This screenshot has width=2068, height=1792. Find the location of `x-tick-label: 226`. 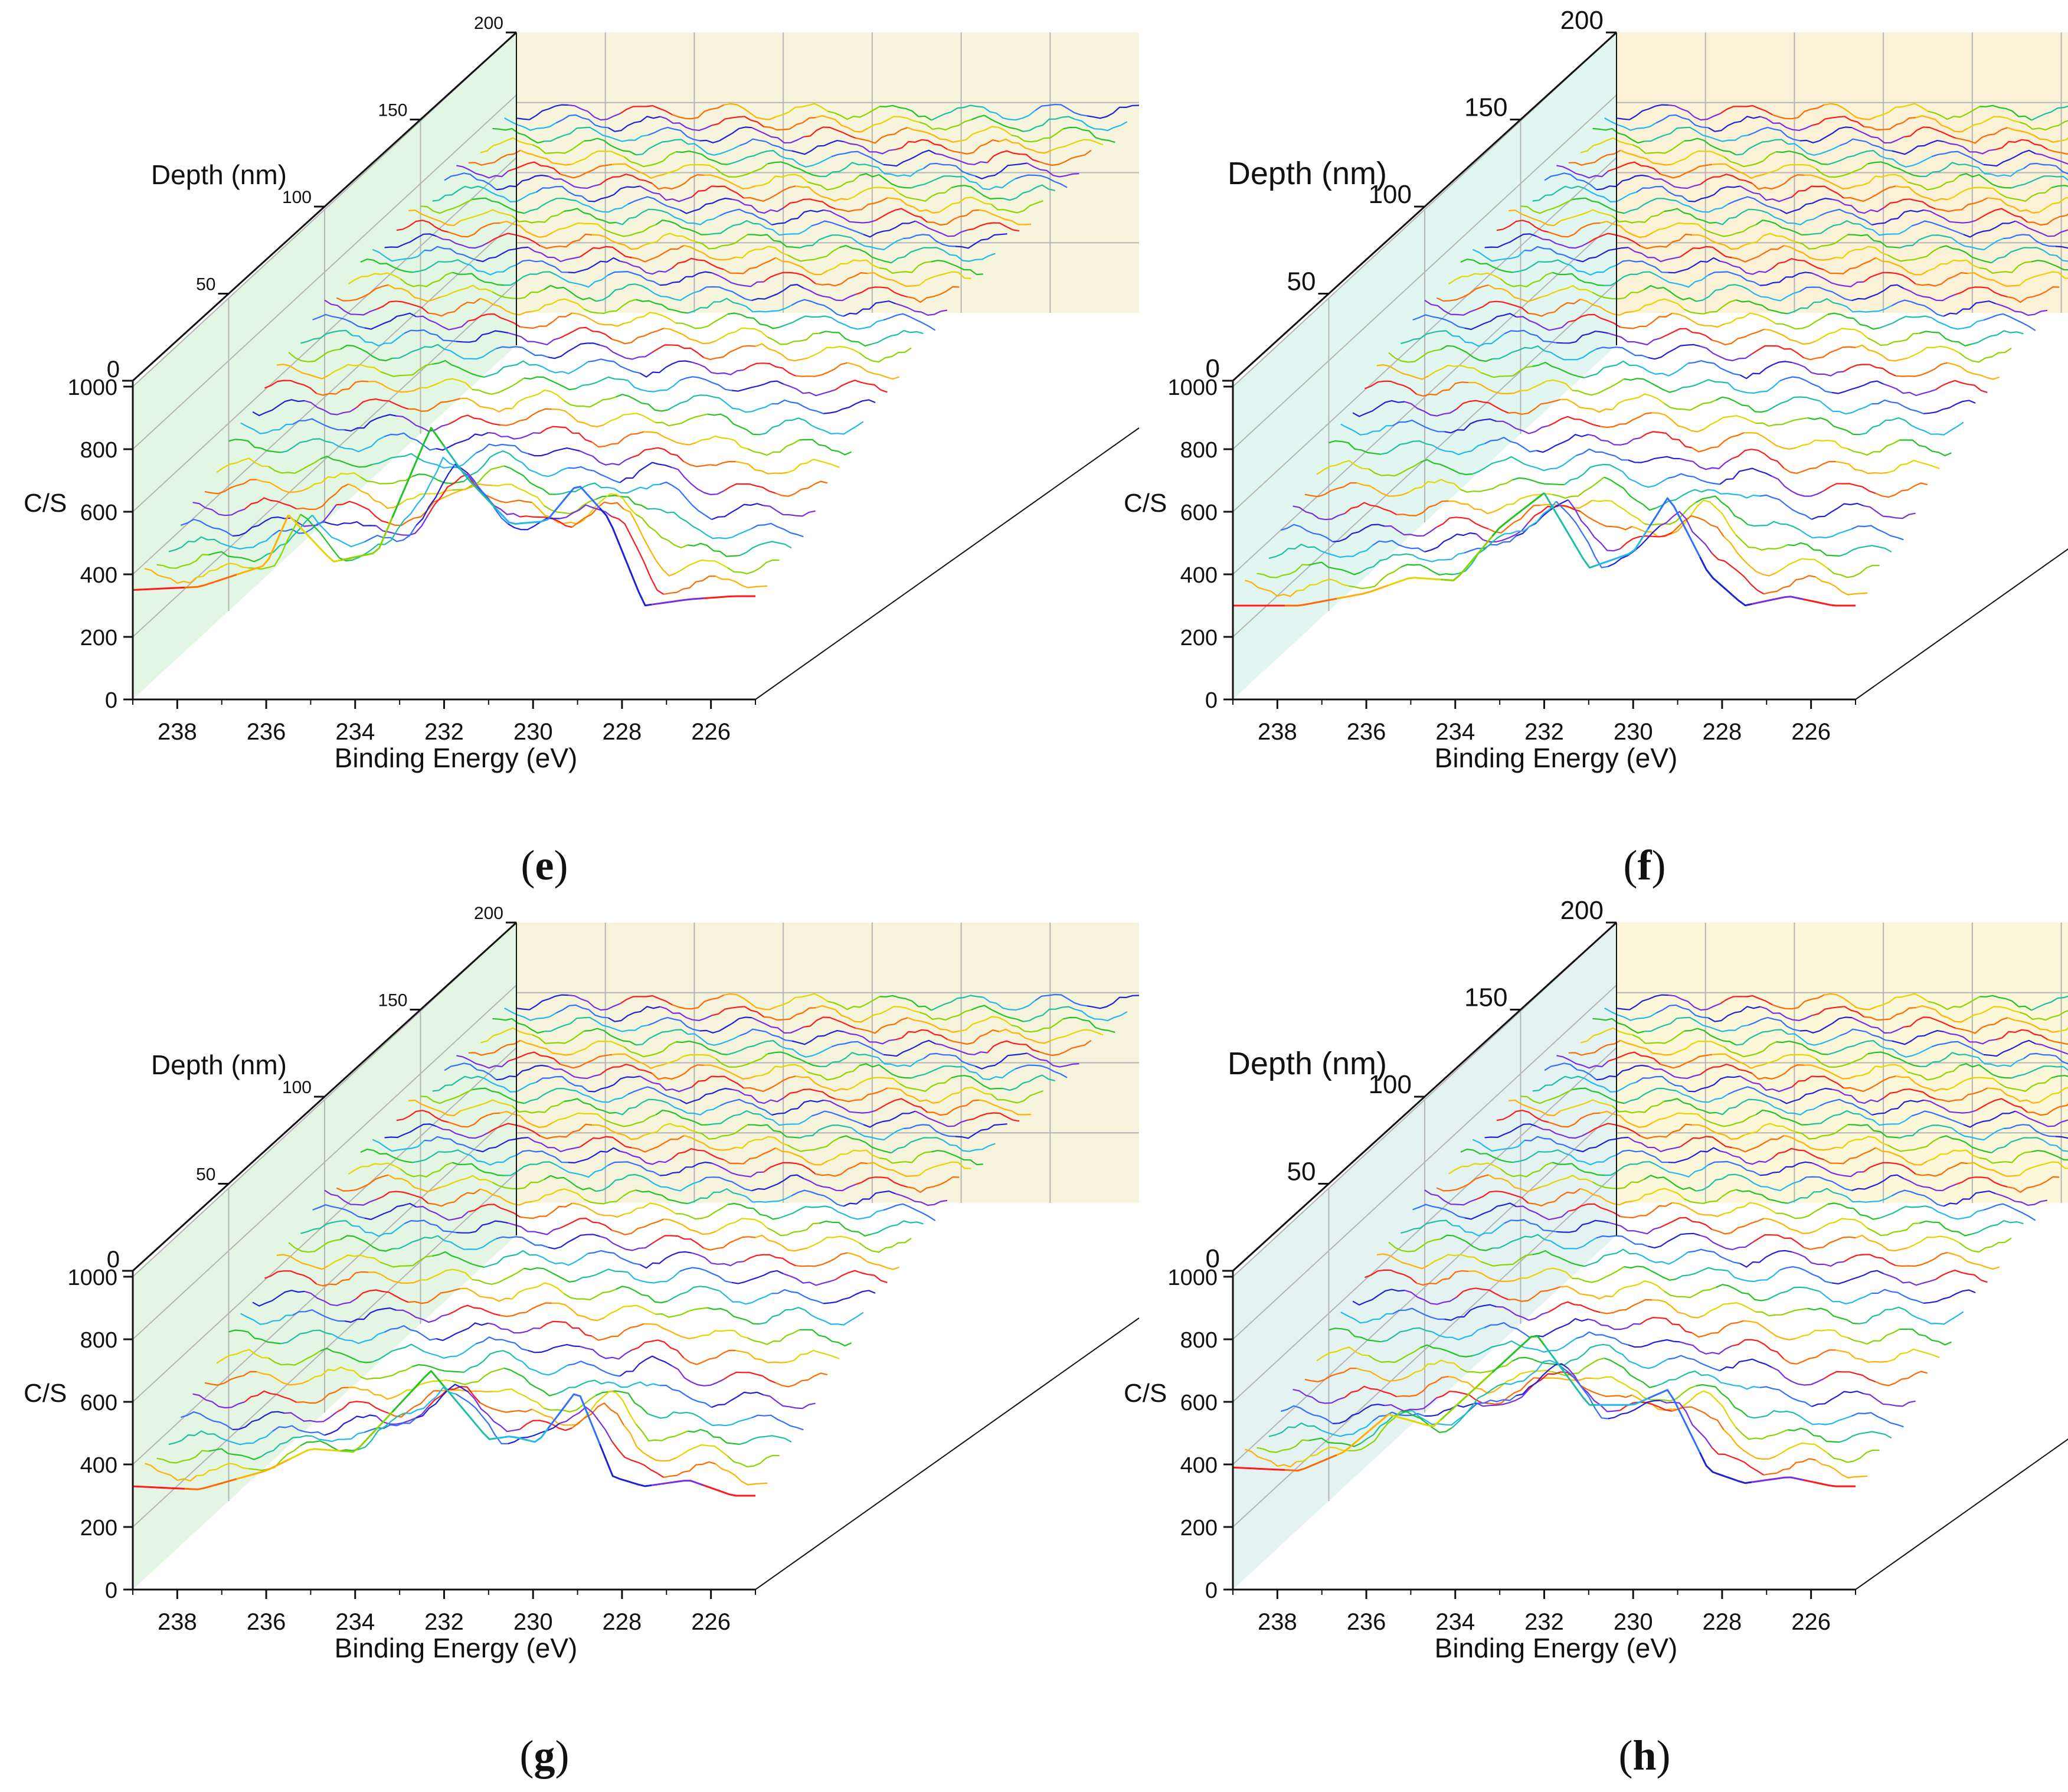

x-tick-label: 226 is located at coordinates (1811, 1622).